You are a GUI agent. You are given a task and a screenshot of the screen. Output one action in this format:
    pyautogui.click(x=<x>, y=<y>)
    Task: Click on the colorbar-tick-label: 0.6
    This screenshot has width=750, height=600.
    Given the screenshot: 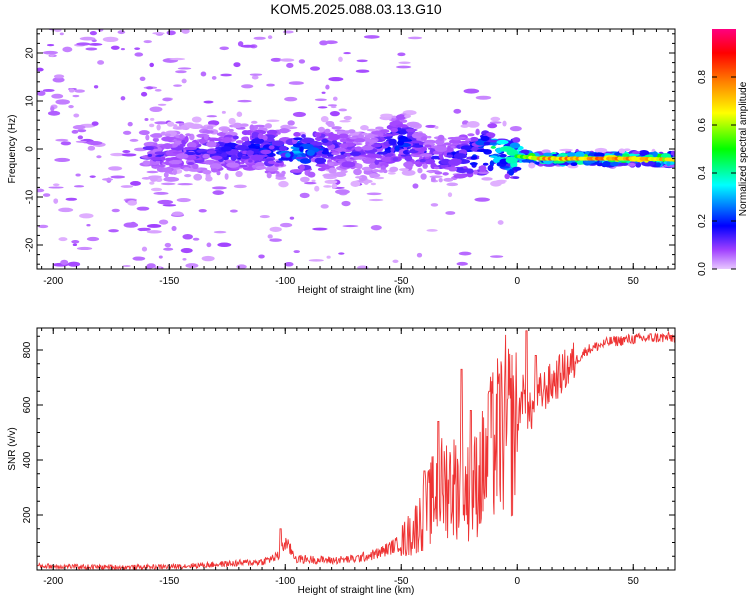 What is the action you would take?
    pyautogui.click(x=702, y=125)
    